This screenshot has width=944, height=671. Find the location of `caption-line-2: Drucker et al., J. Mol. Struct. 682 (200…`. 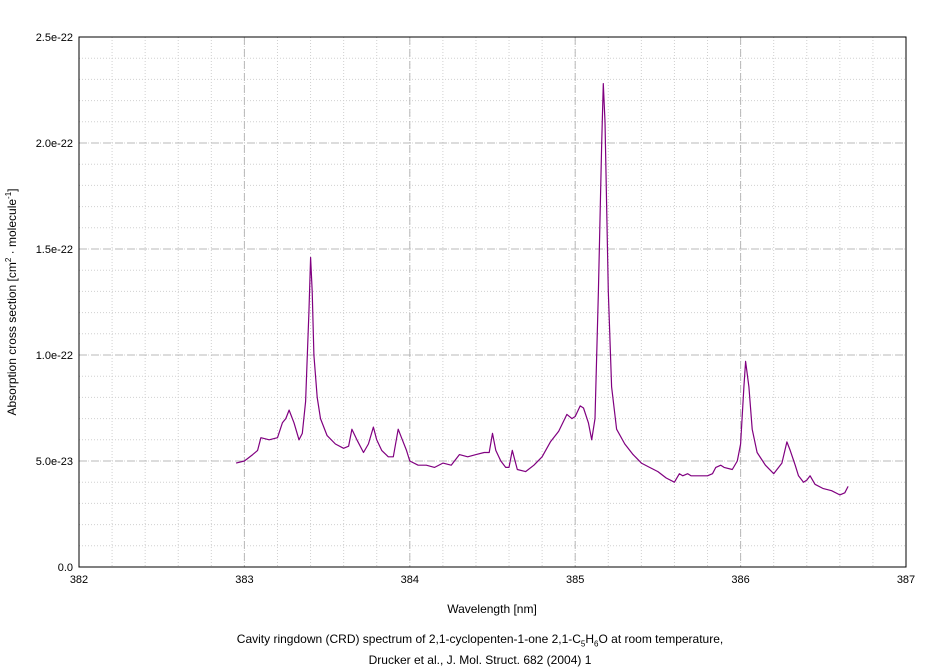

caption-line-2: Drucker et al., J. Mol. Struct. 682 (200… is located at coordinates (480, 660).